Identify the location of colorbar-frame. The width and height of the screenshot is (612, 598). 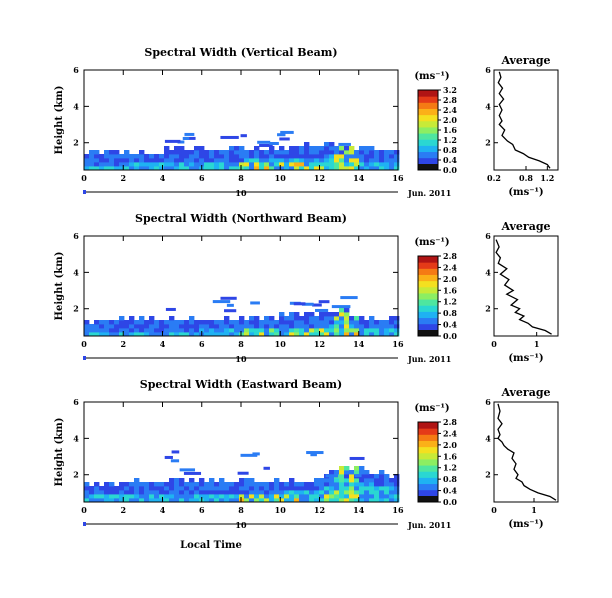
(428, 296).